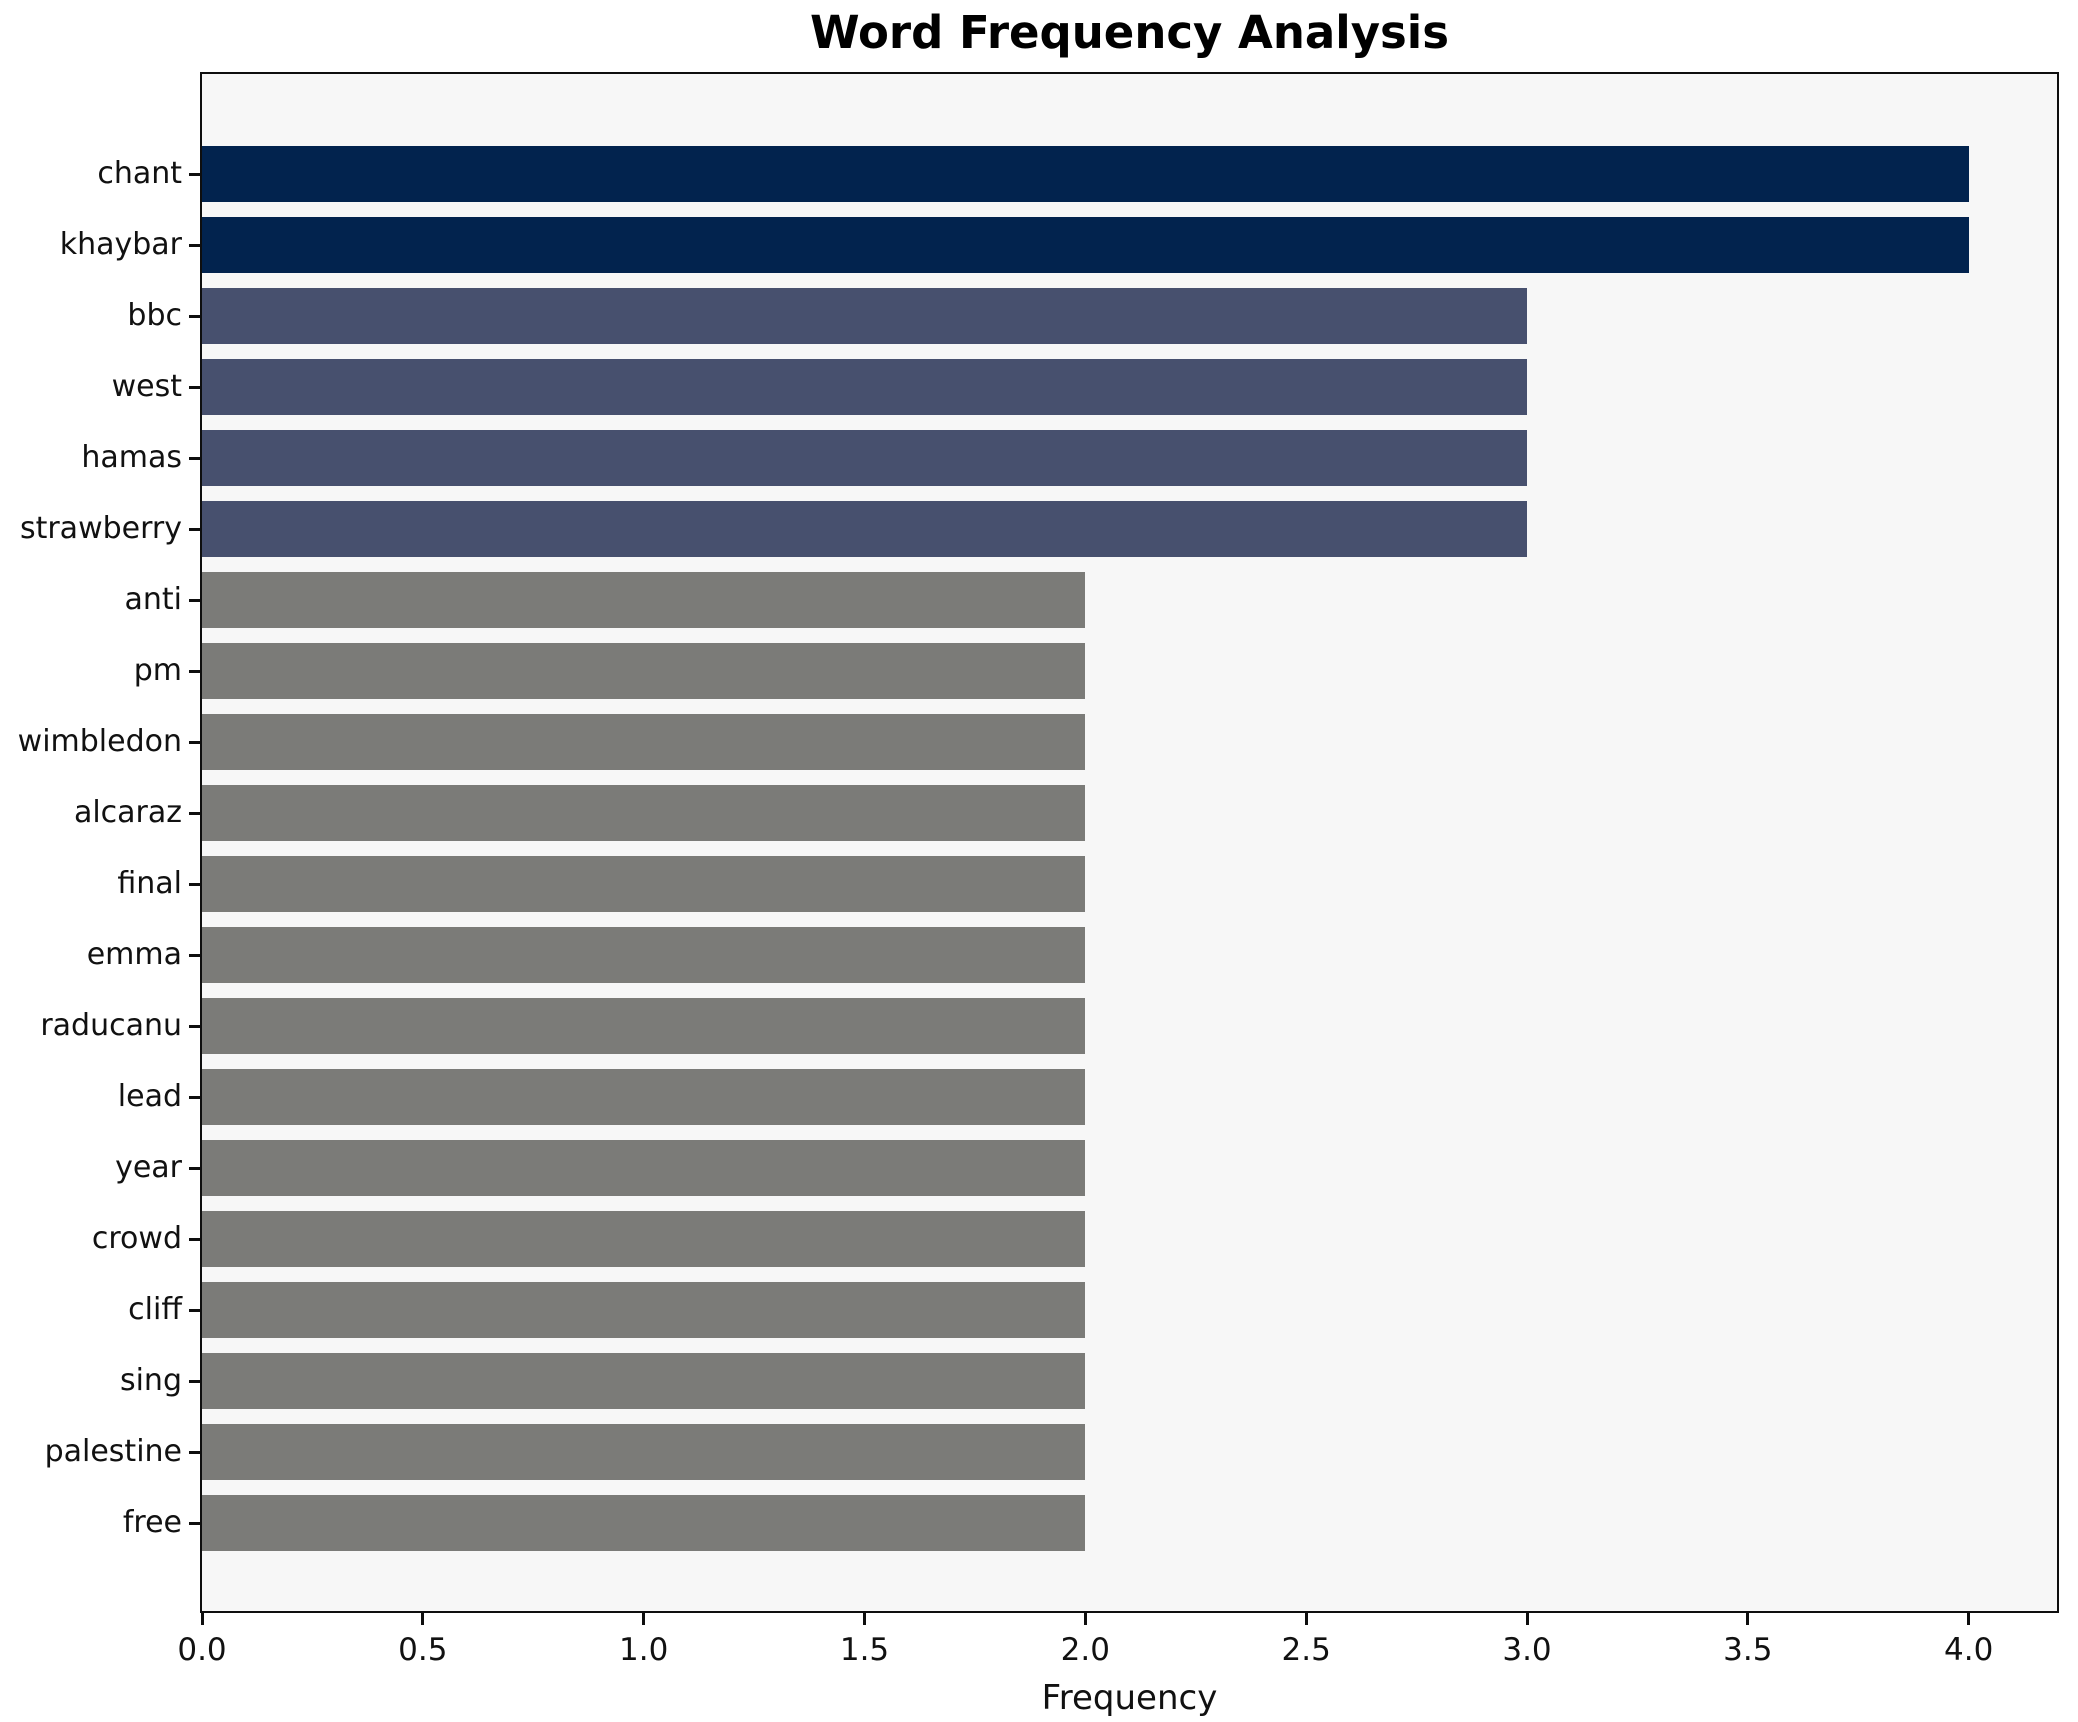  Describe the element at coordinates (127, 812) in the screenshot. I see `y-tick-label: alcaraz` at that location.